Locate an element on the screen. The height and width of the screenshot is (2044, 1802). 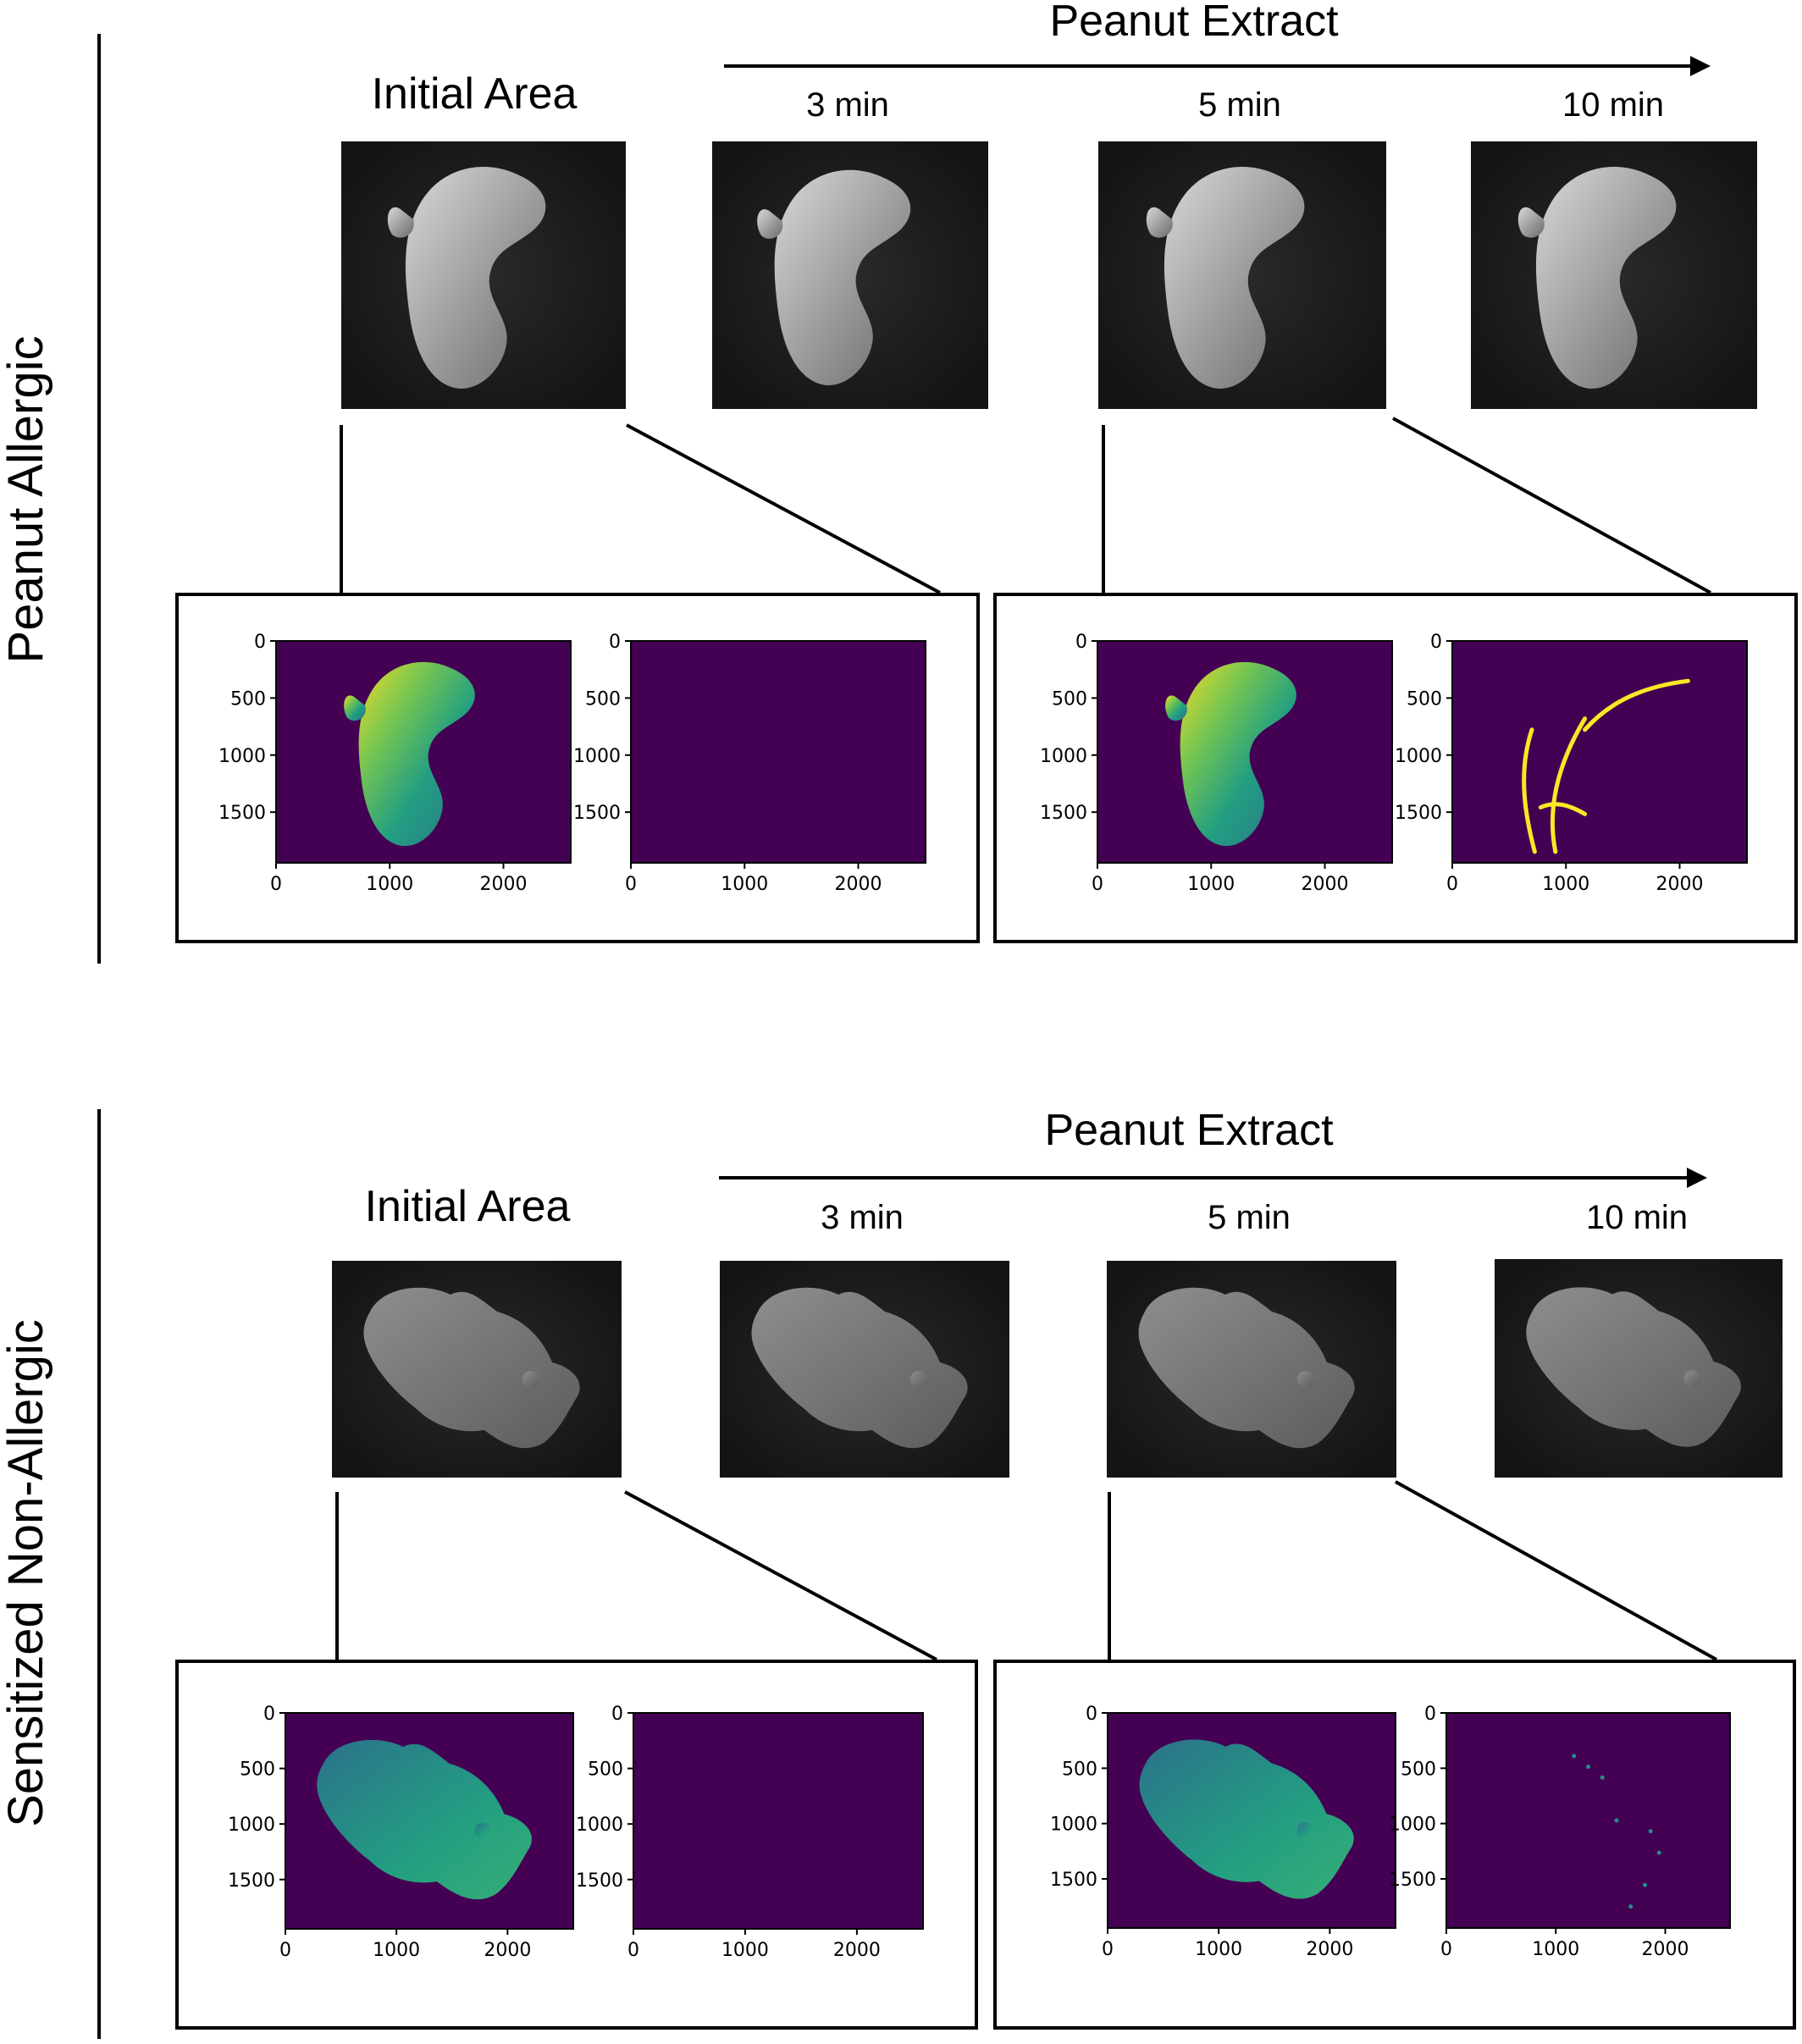
time-label-10min: 10 min is located at coordinates (1613, 105).